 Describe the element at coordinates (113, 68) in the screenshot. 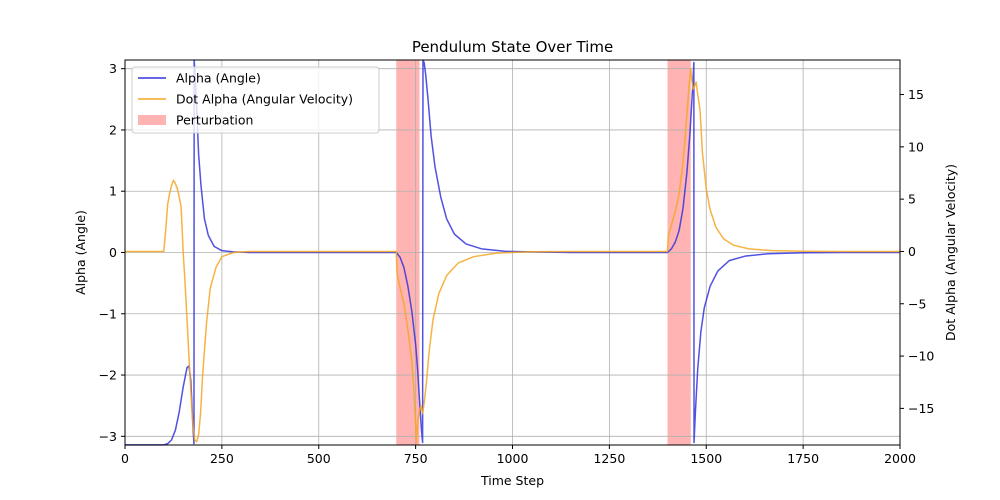

I see `left-y-tick-label: 3` at that location.